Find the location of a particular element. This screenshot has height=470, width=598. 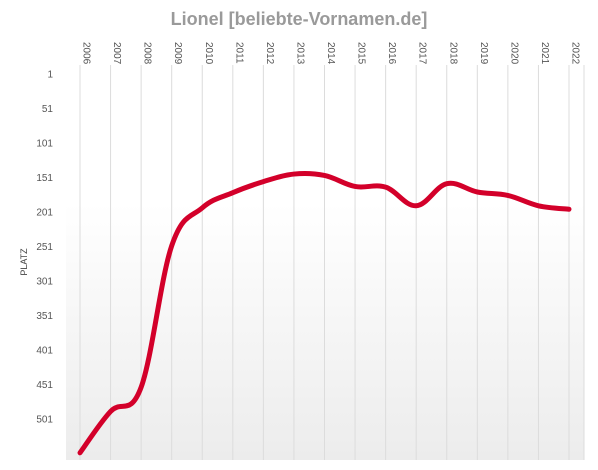

x-tick-label: 2014 is located at coordinates (330, 53).